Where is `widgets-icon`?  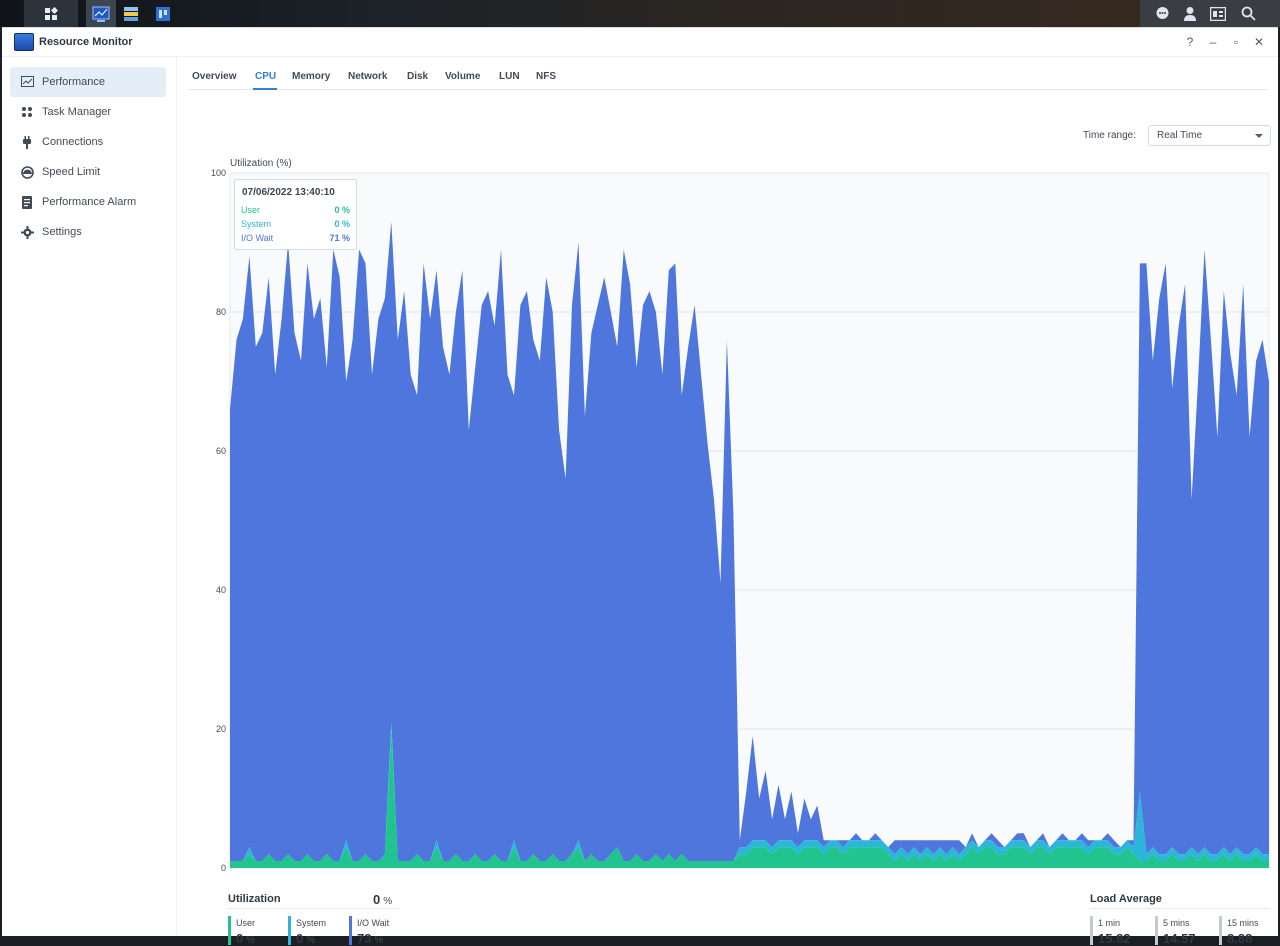
widgets-icon is located at coordinates (1218, 13).